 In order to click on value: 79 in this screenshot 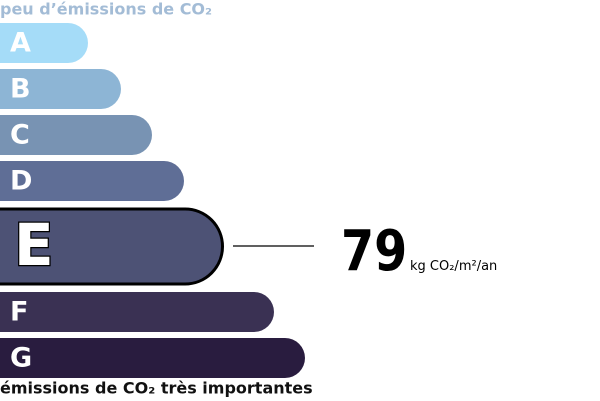, I will do `click(374, 251)`.